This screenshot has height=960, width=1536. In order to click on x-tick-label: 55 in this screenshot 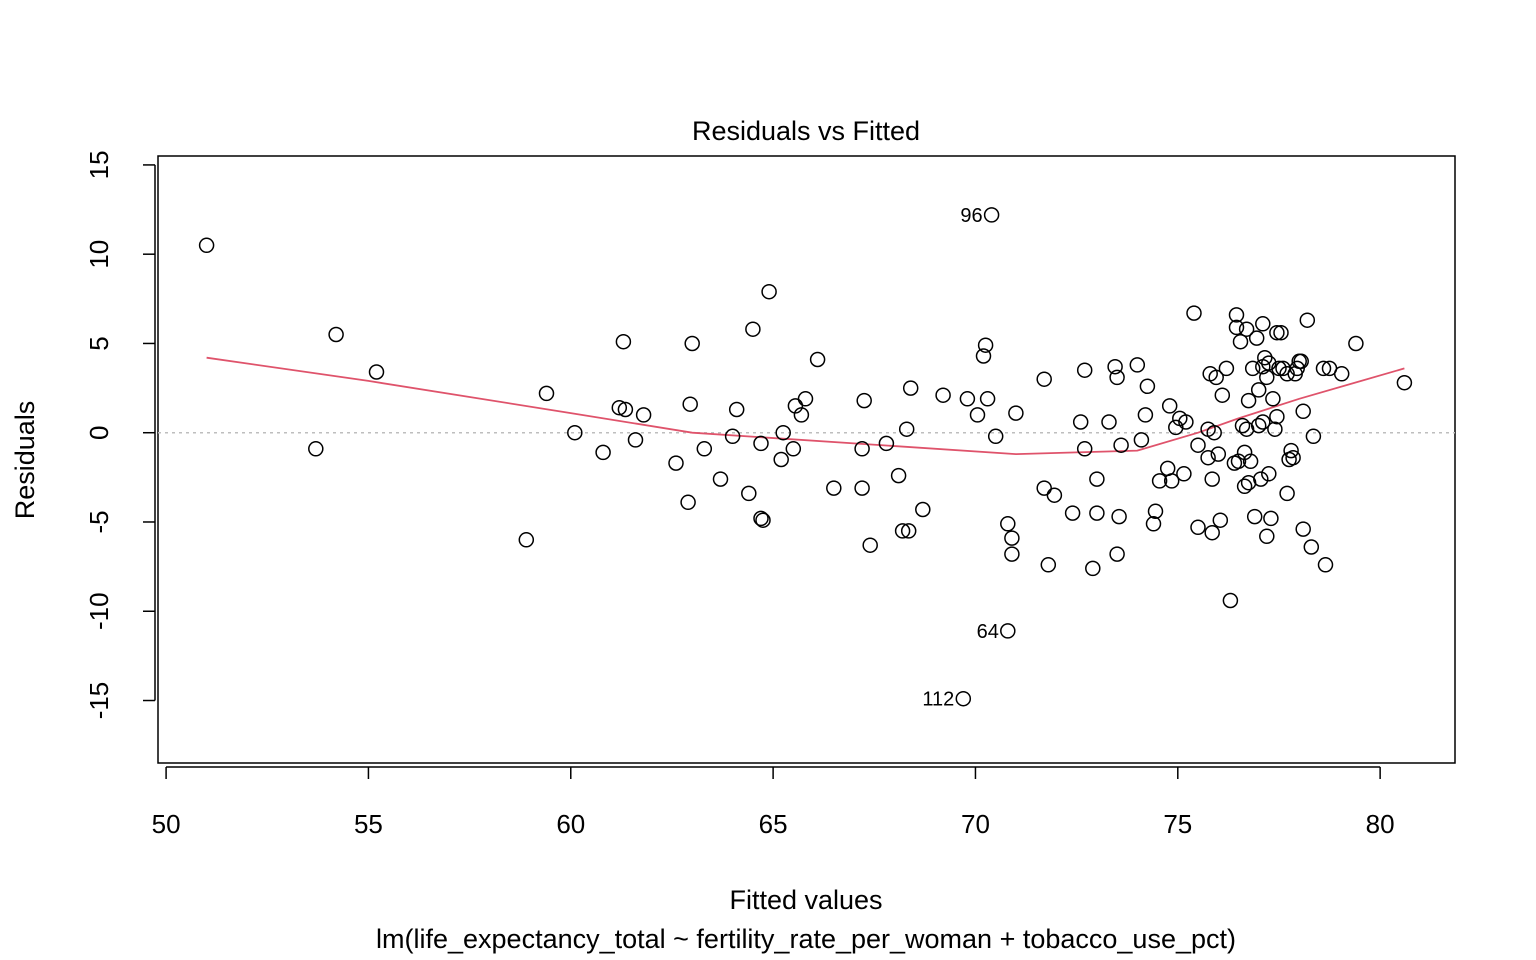, I will do `click(368, 824)`.